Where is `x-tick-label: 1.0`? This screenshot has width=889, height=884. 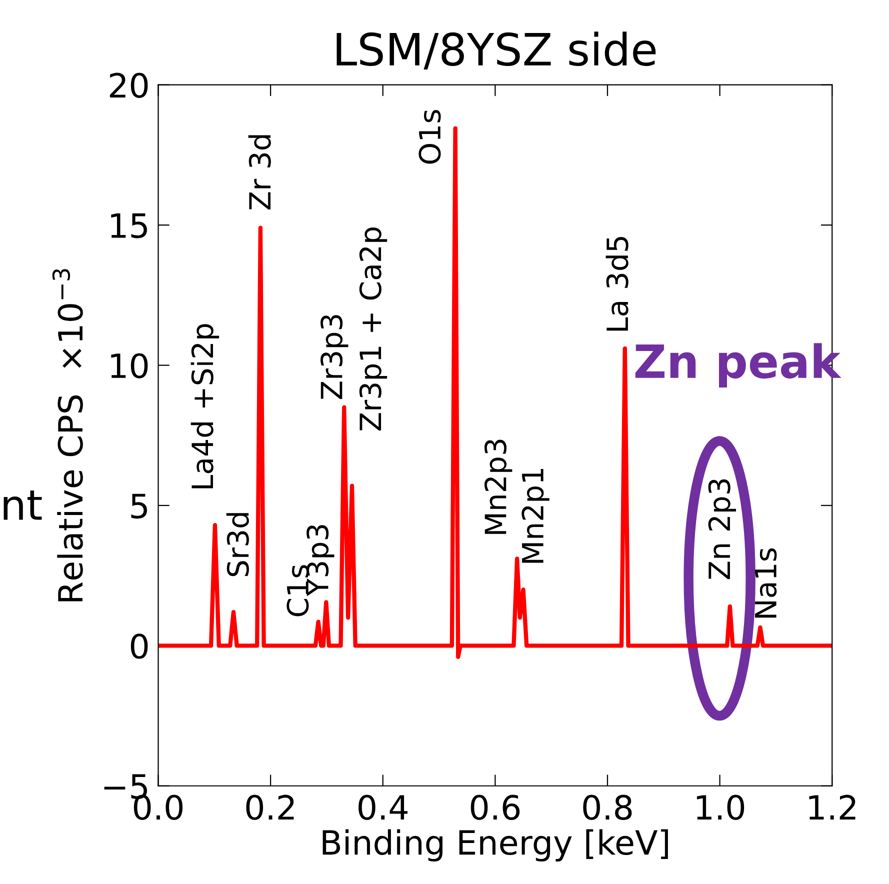
x-tick-label: 1.0 is located at coordinates (720, 807).